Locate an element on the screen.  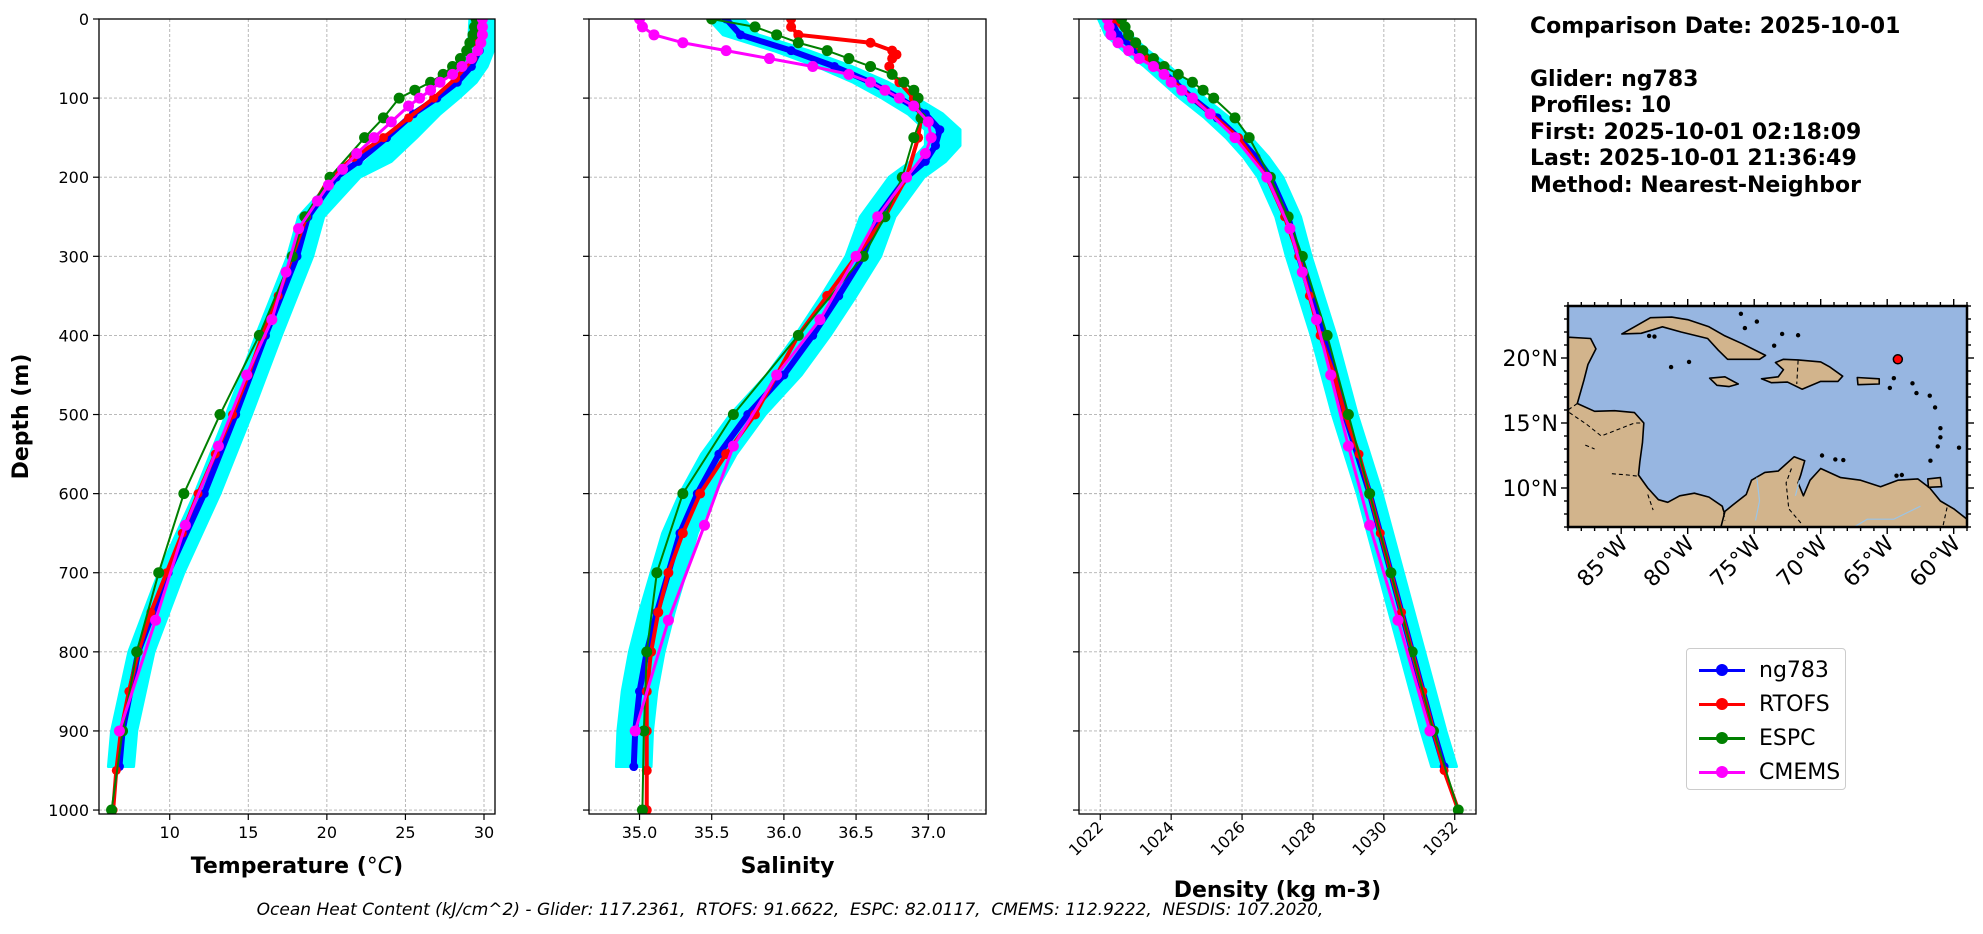
series-cmems is located at coordinates (300, 378).